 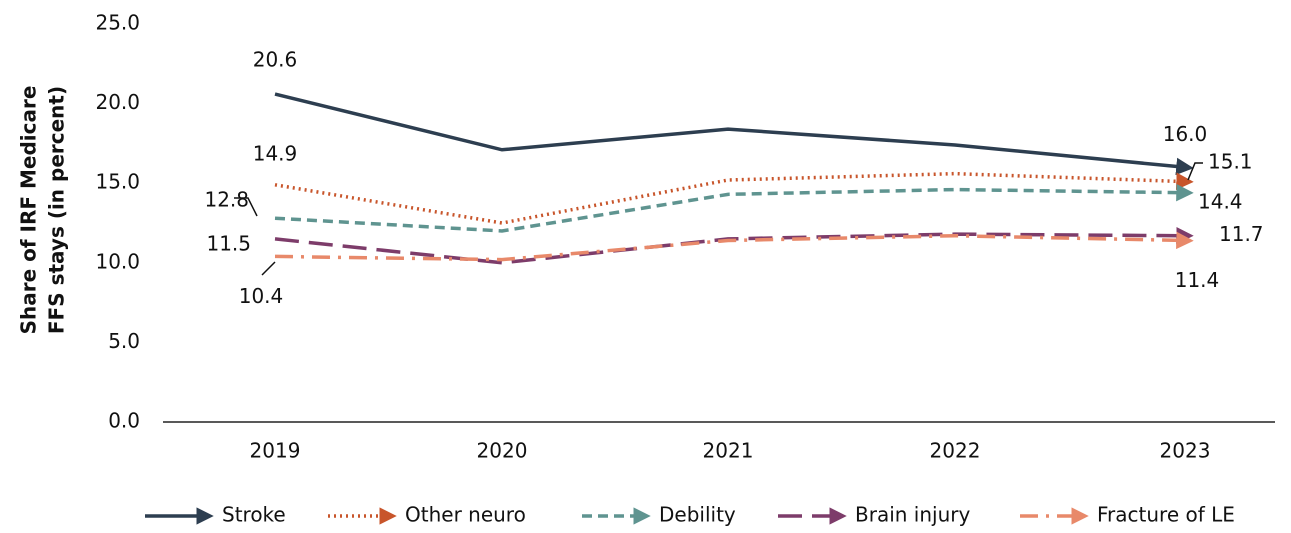 What do you see at coordinates (275, 451) in the screenshot?
I see `x-tick-label: 2019` at bounding box center [275, 451].